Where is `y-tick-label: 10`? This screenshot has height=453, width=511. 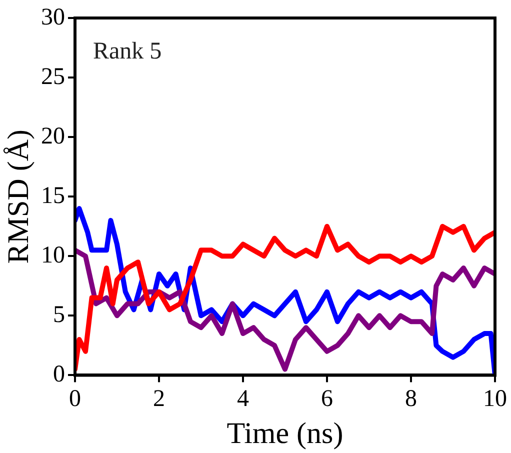
y-tick-label: 10 is located at coordinates (53, 255).